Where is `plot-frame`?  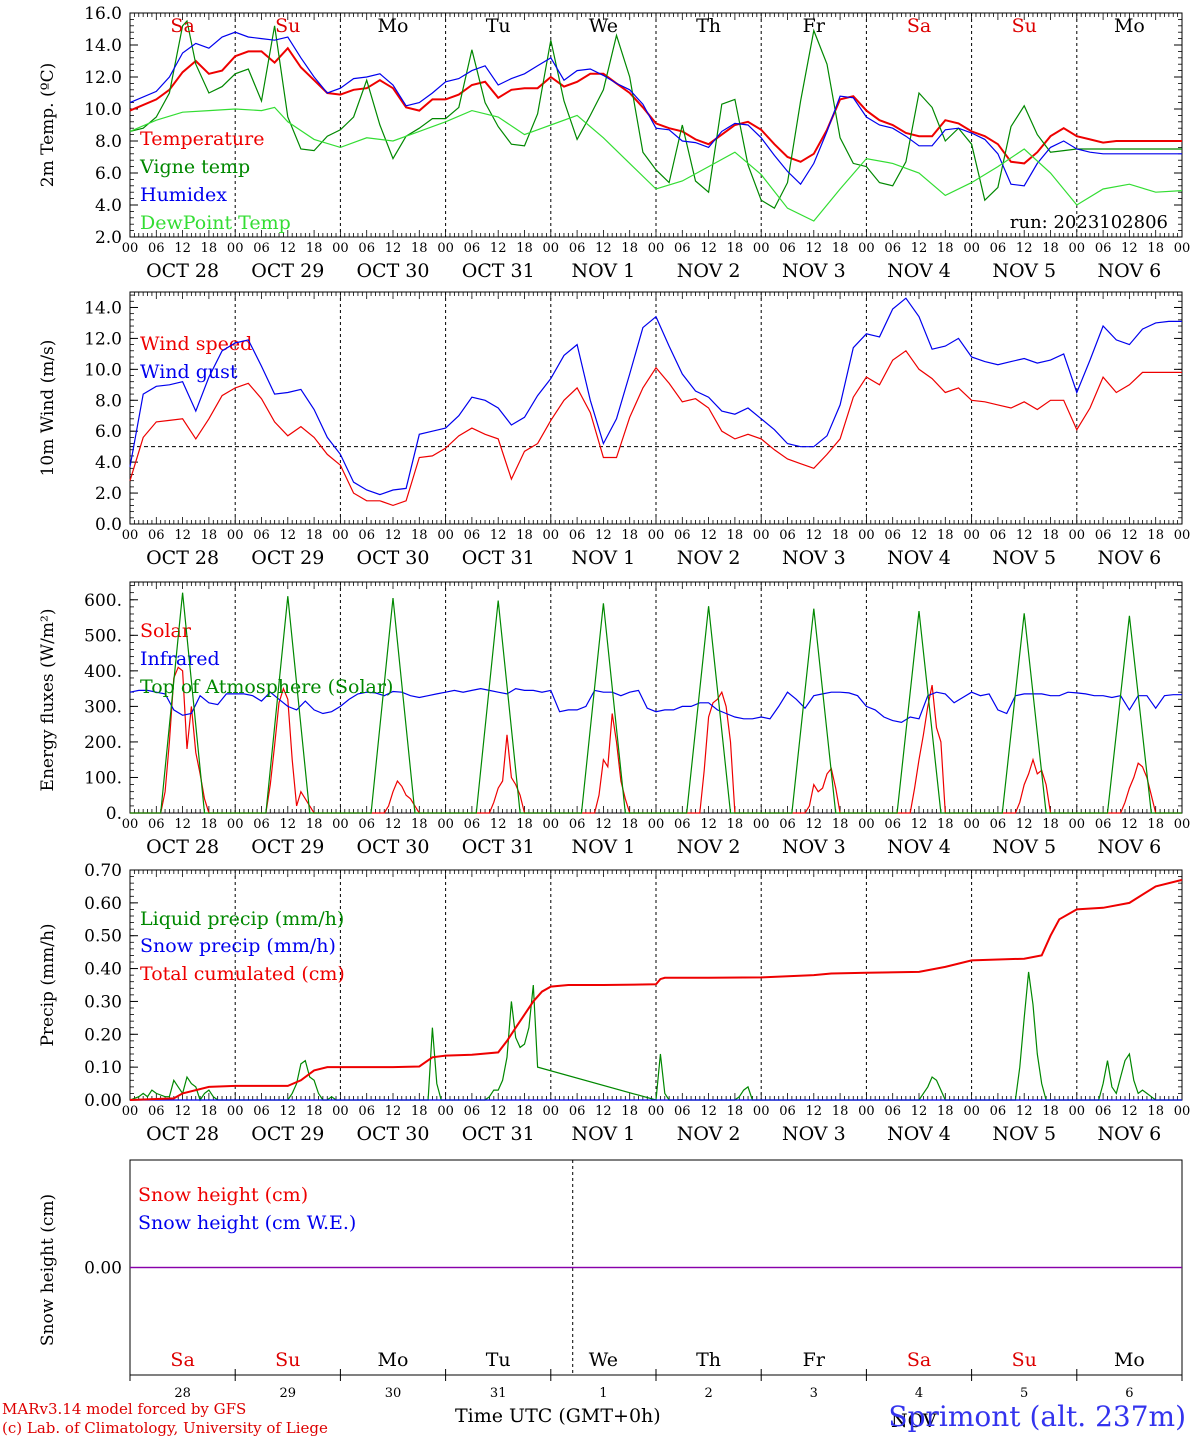
plot-frame is located at coordinates (656, 125).